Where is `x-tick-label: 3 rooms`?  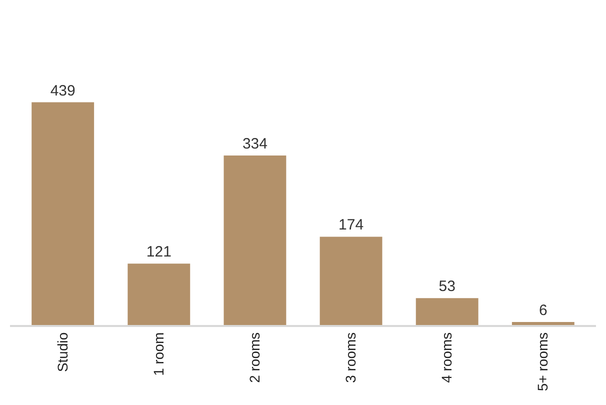
x-tick-label: 3 rooms is located at coordinates (350, 357).